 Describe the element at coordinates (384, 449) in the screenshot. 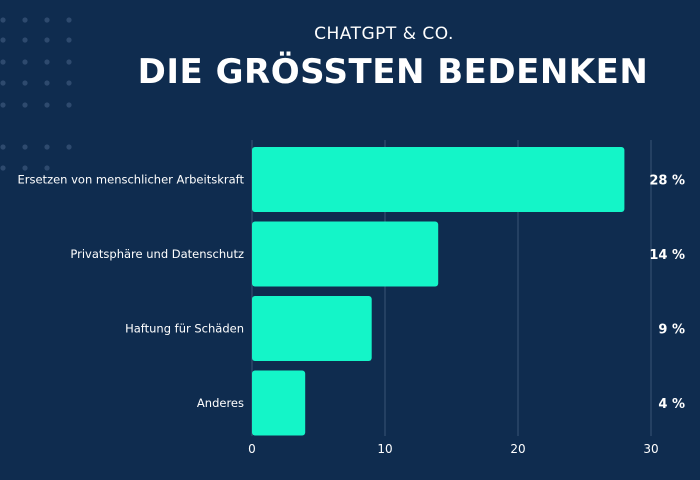

I see `x-tick-label: 10` at that location.